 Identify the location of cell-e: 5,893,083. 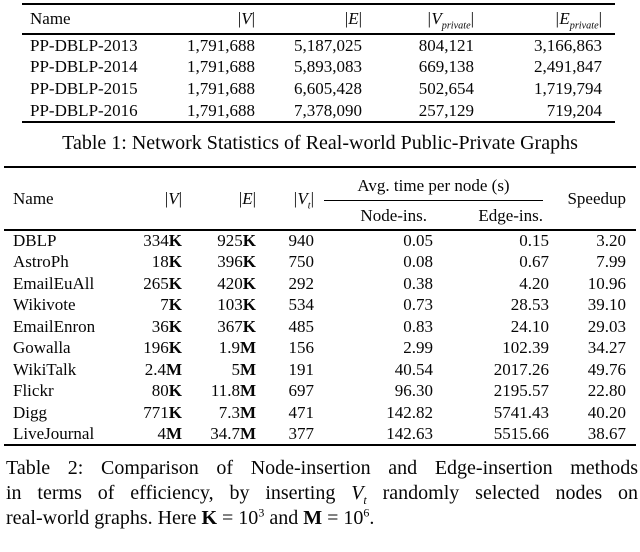
(328, 66).